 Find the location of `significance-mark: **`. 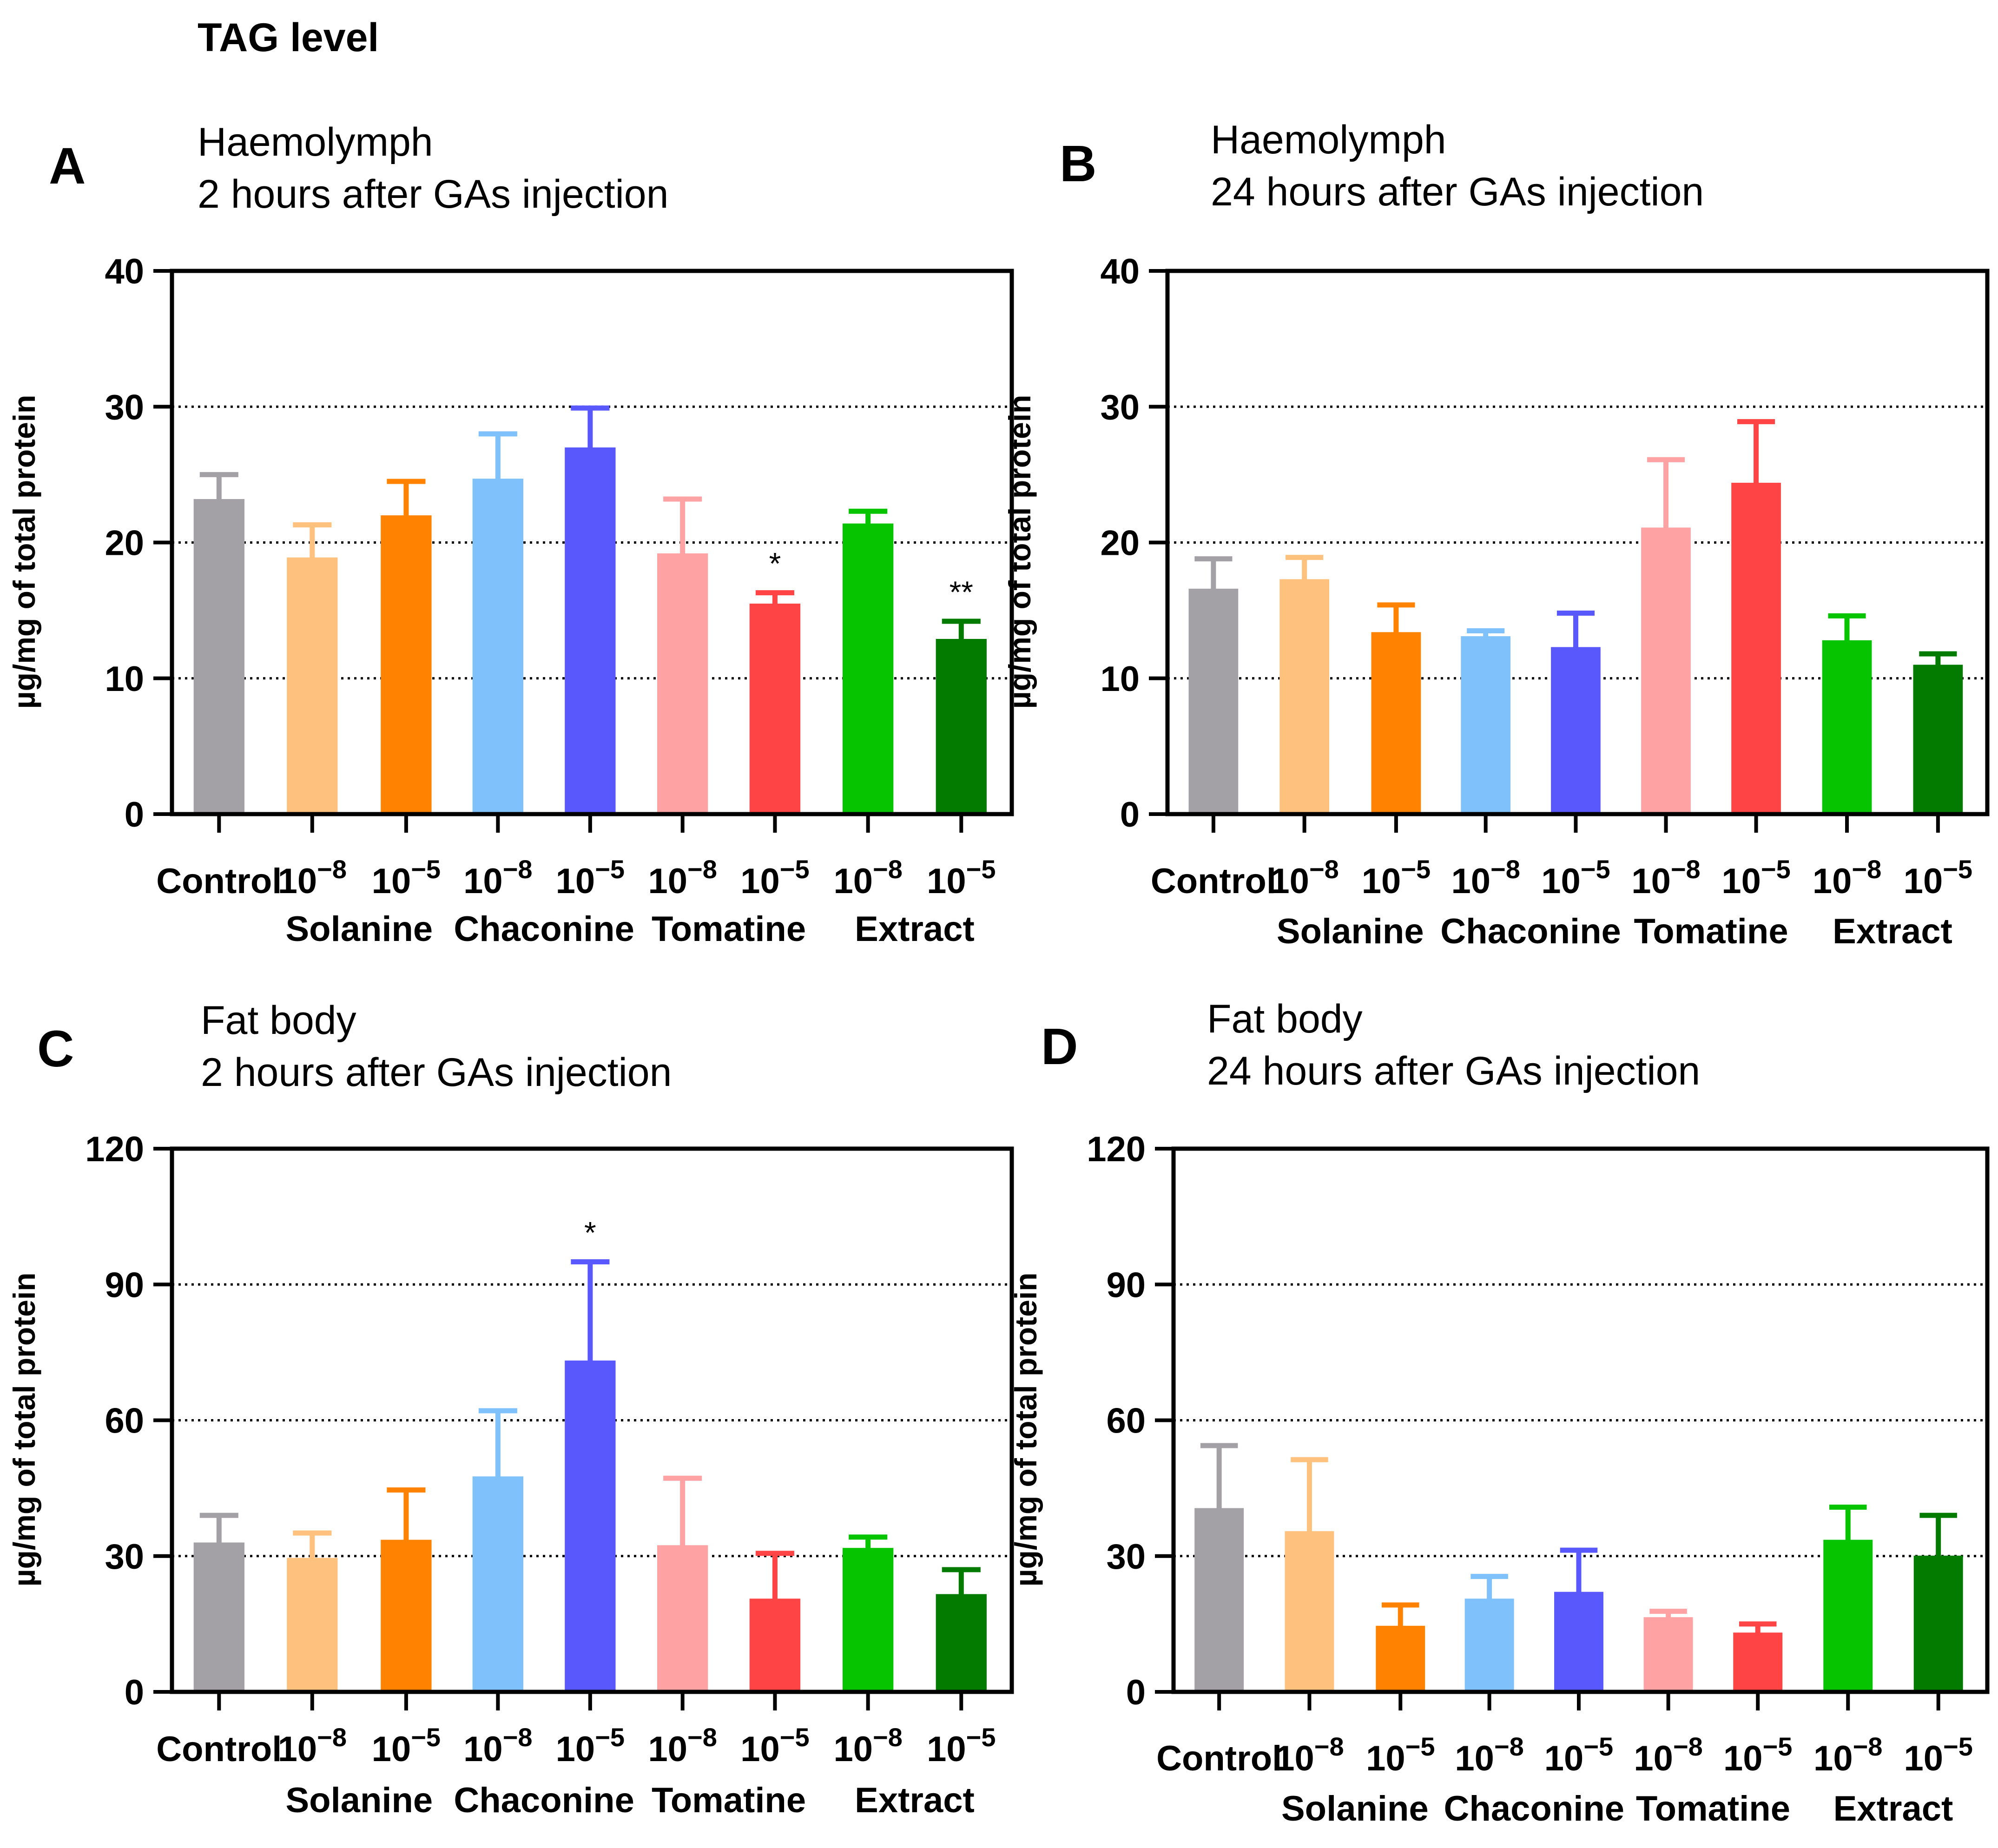

significance-mark: ** is located at coordinates (961, 592).